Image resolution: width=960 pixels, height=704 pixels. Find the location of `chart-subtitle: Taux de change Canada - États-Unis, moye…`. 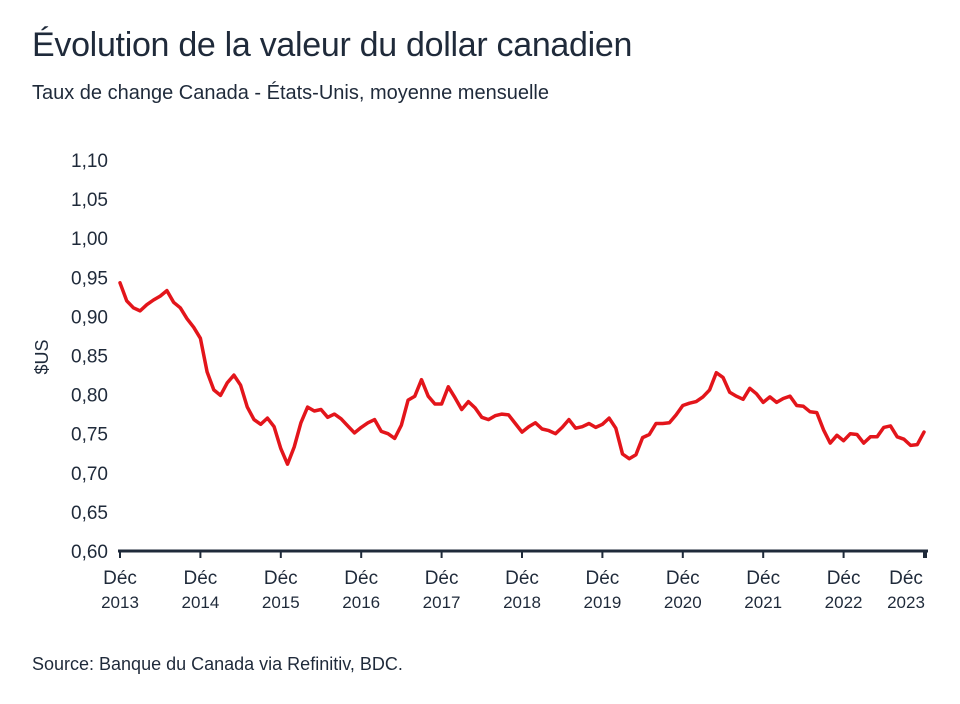

chart-subtitle: Taux de change Canada - États-Unis, moye… is located at coordinates (290, 93).